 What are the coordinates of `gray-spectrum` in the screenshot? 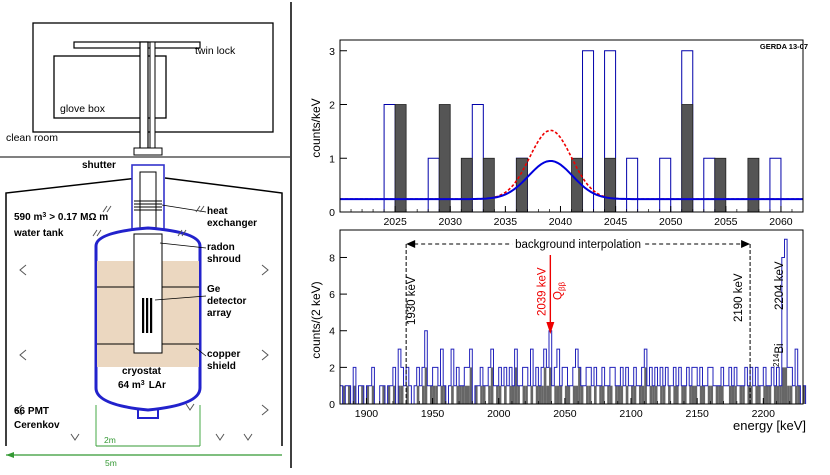 It's located at (574, 385).